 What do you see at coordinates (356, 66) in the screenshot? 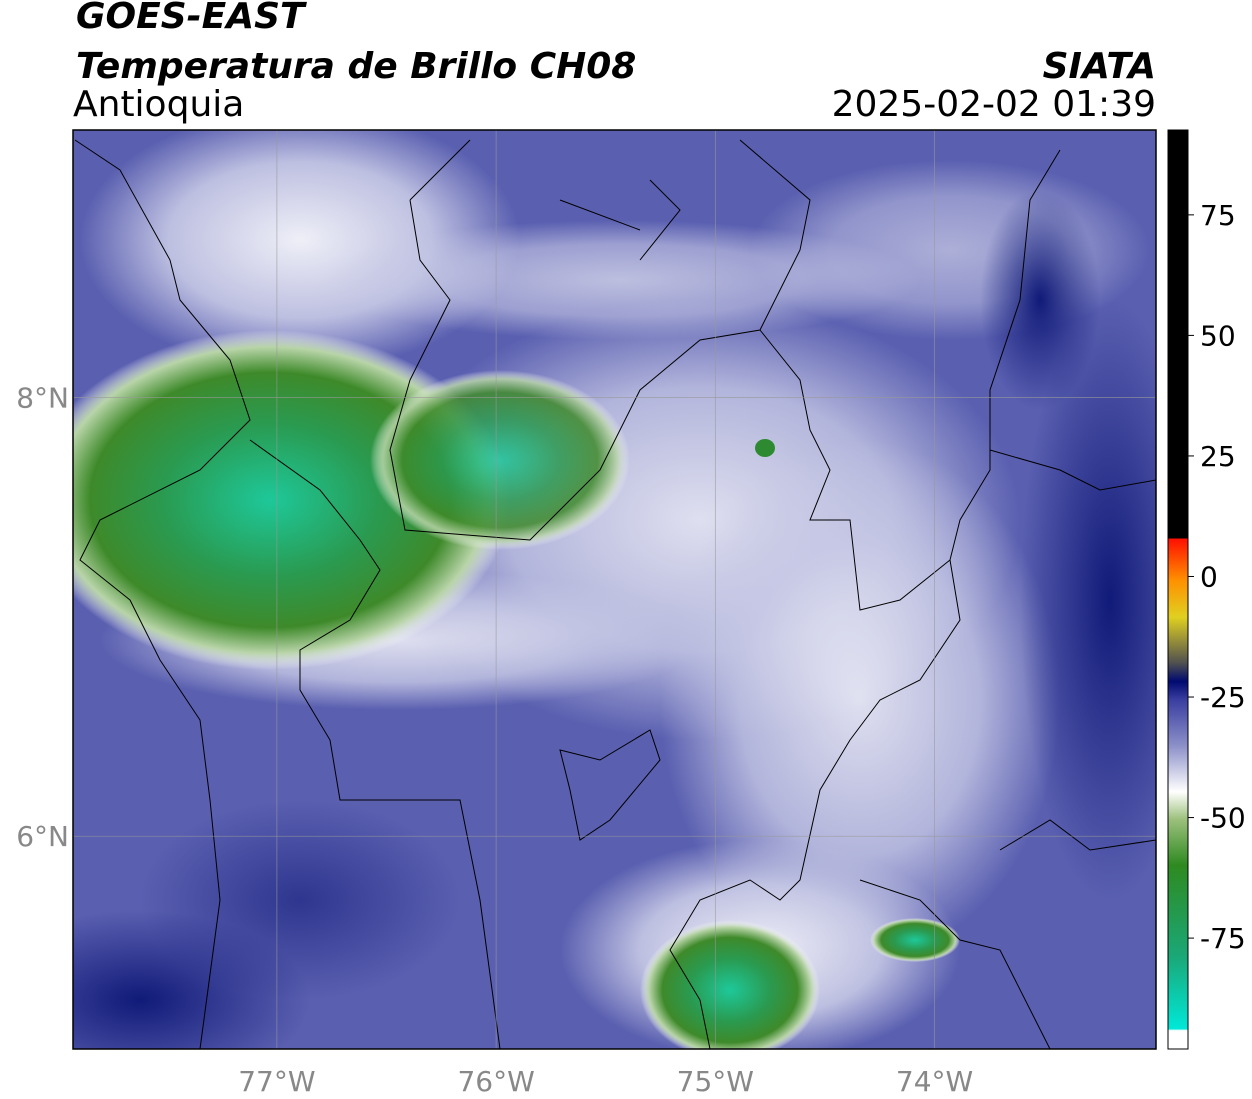
I see `subtitle: Temperatura de Brillo CH08` at bounding box center [356, 66].